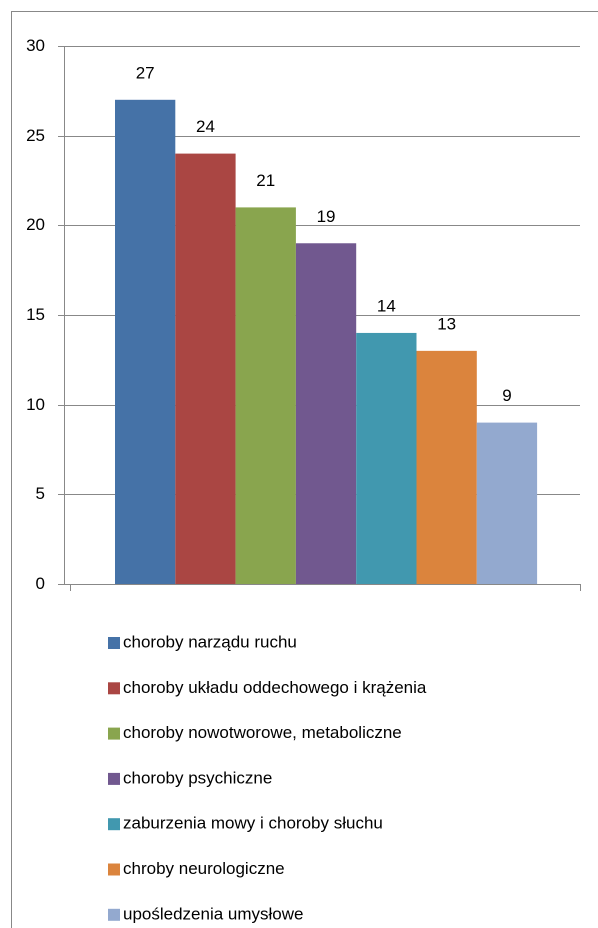 The width and height of the screenshot is (598, 928). What do you see at coordinates (35, 224) in the screenshot?
I see `y-tick-label: 20` at bounding box center [35, 224].